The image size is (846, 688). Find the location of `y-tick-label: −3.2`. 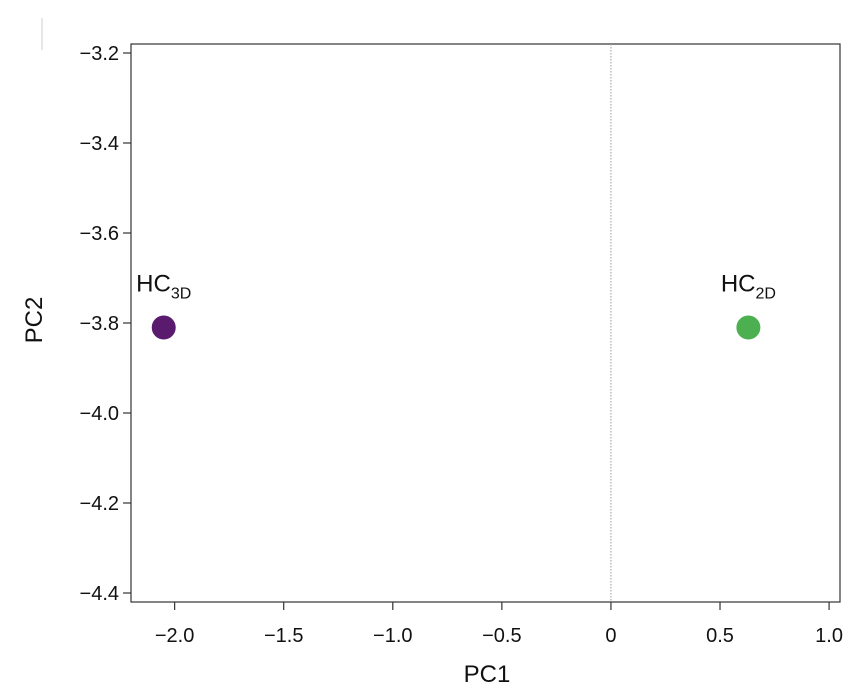

y-tick-label: −3.2 is located at coordinates (99, 54).